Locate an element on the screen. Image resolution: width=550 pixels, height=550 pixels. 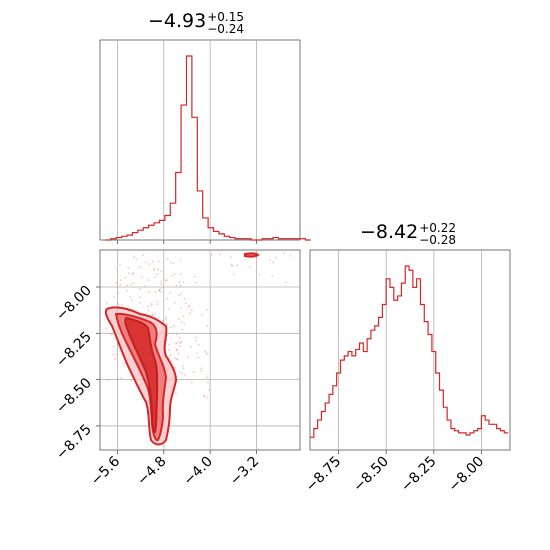
p1-lower-err: −0.24 is located at coordinates (226, 28).